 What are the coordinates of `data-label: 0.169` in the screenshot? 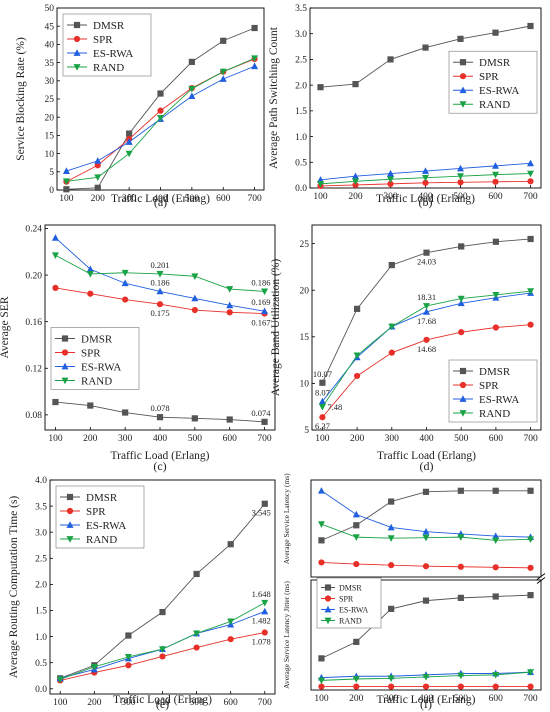 It's located at (260, 302).